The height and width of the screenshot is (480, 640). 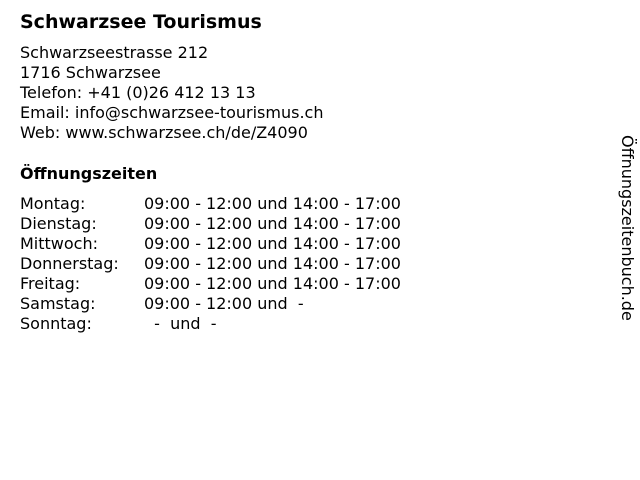 I want to click on day-label: Sonntag:, so click(x=56, y=323).